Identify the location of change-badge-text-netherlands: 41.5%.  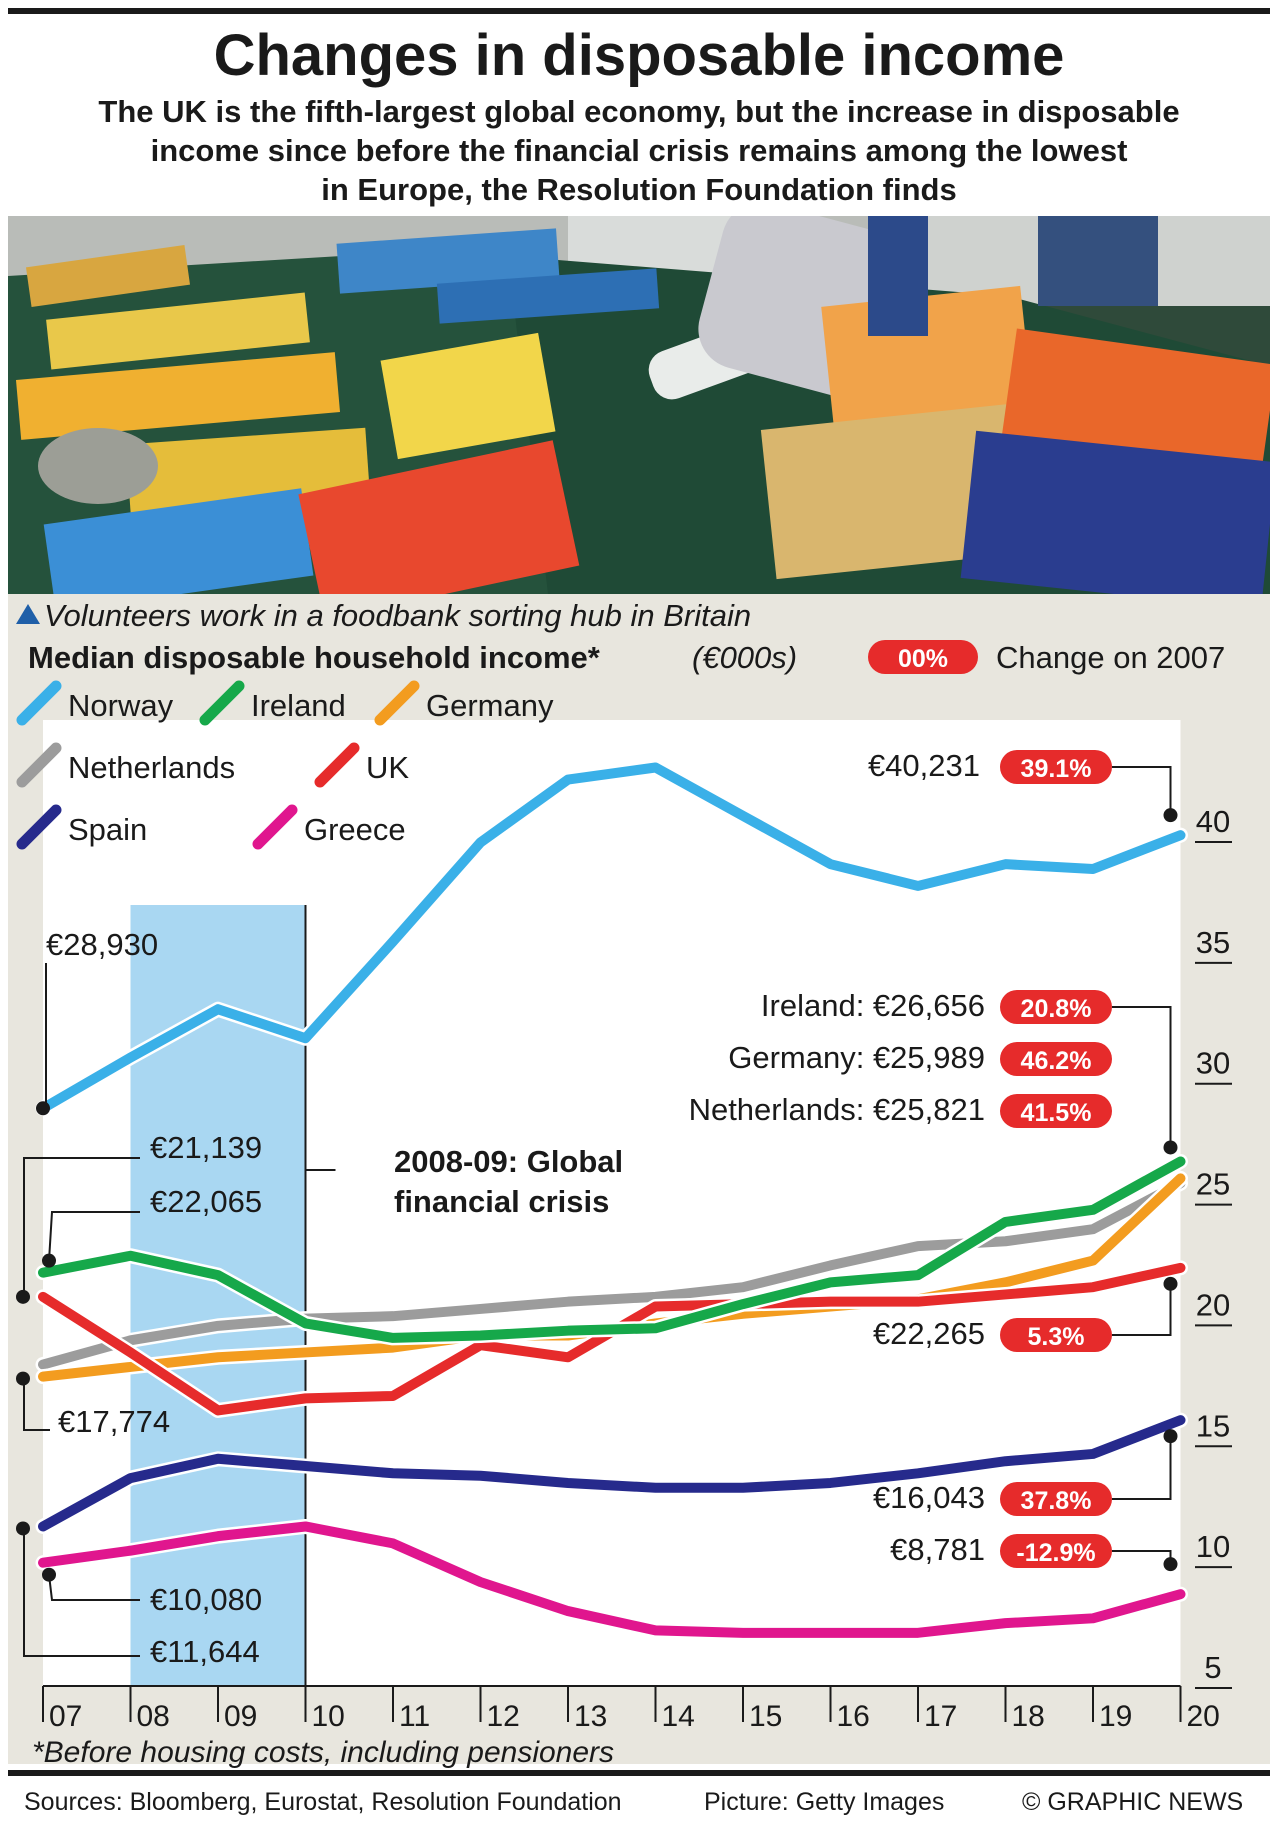
(1056, 1113).